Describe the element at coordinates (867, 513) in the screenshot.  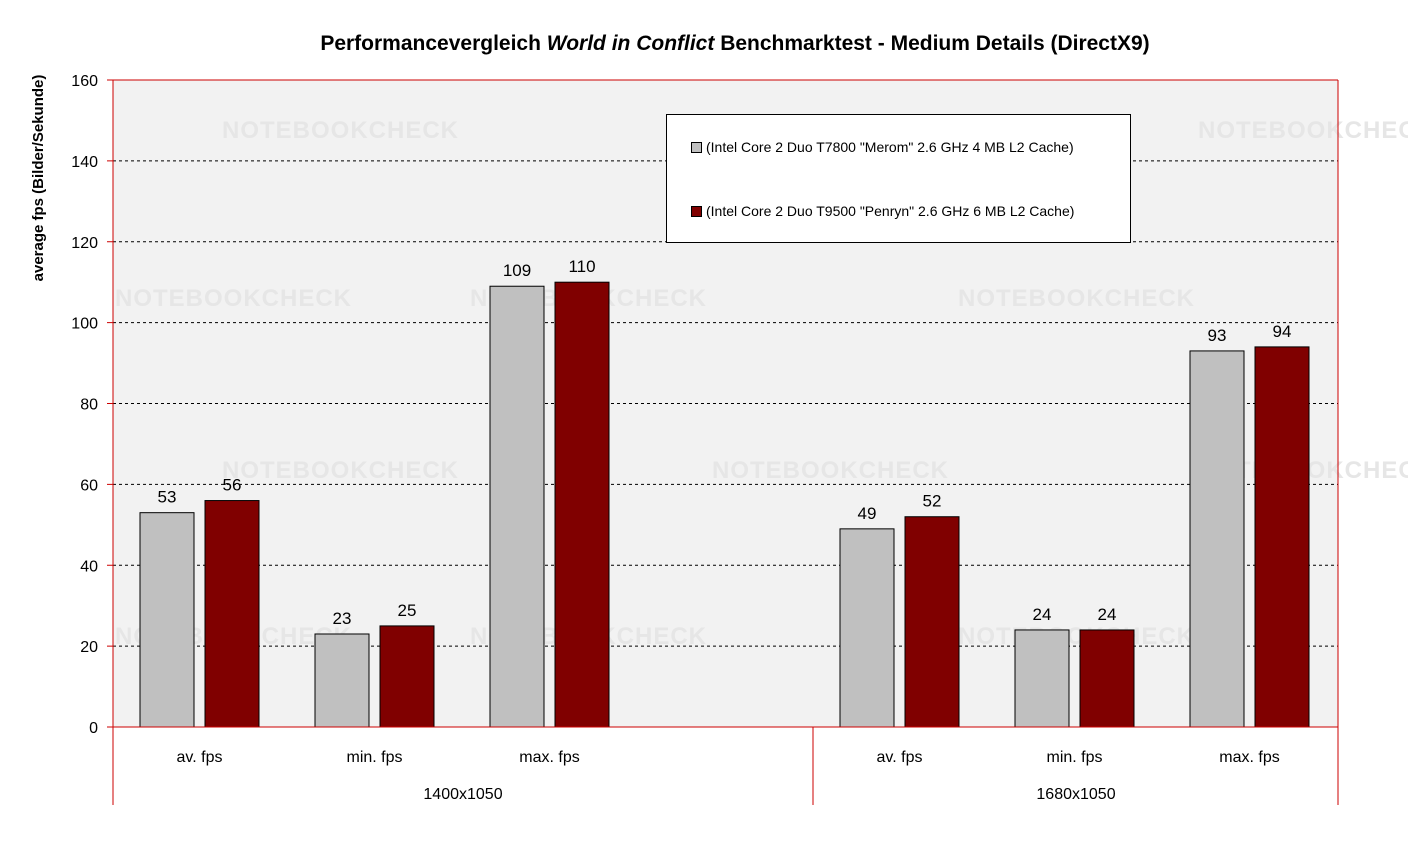
I see `data-label: 49` at that location.